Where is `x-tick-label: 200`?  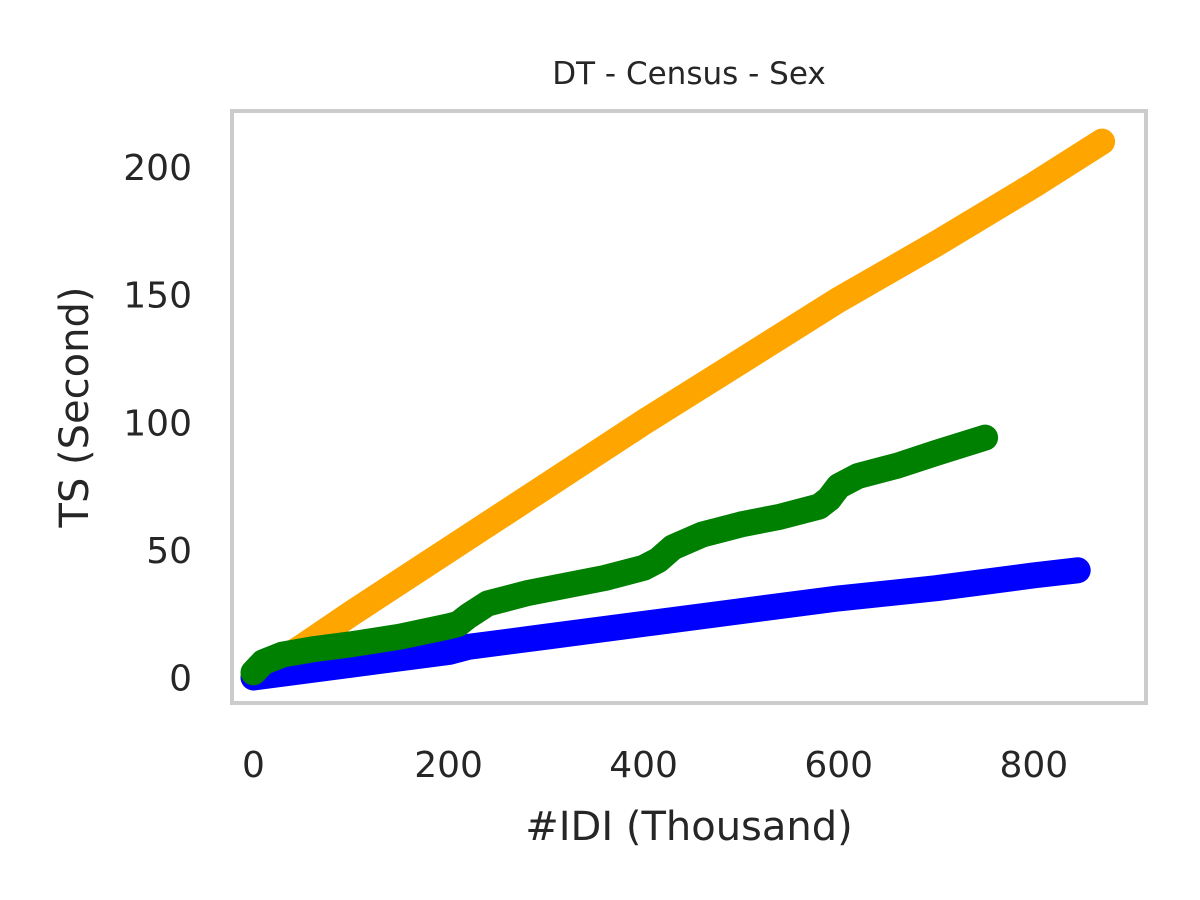 x-tick-label: 200 is located at coordinates (448, 765).